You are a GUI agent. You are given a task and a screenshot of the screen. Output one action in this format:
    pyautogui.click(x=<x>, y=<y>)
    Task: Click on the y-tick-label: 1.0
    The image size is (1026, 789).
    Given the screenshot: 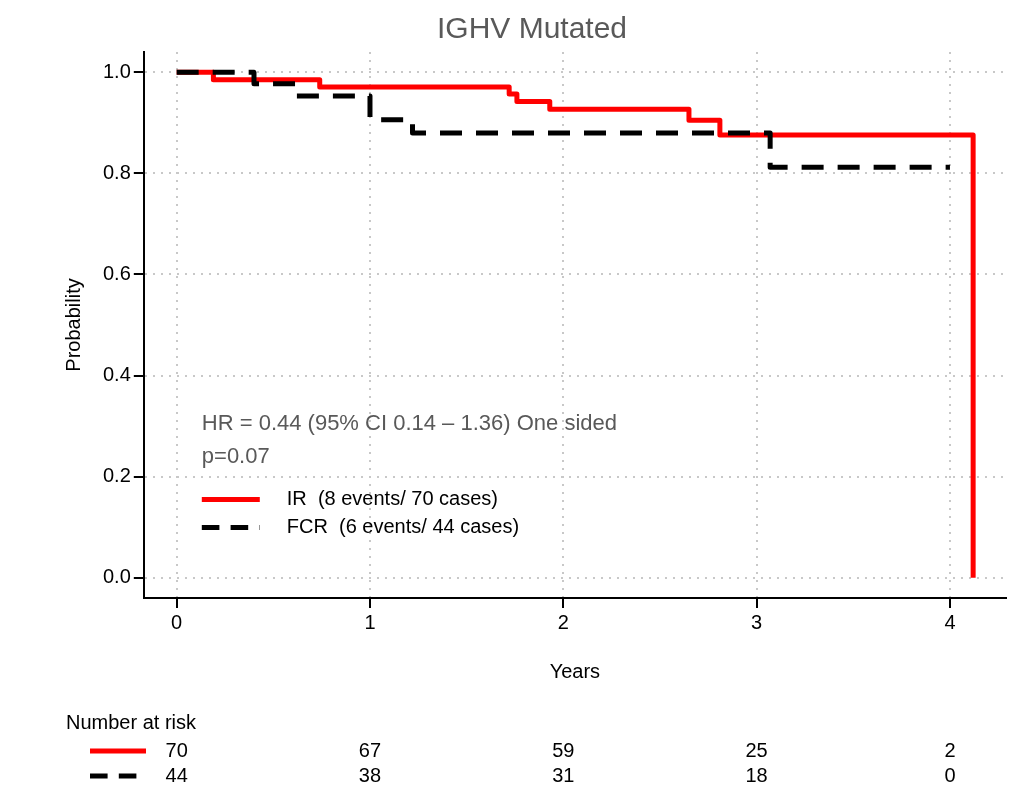 What is the action you would take?
    pyautogui.click(x=116, y=70)
    